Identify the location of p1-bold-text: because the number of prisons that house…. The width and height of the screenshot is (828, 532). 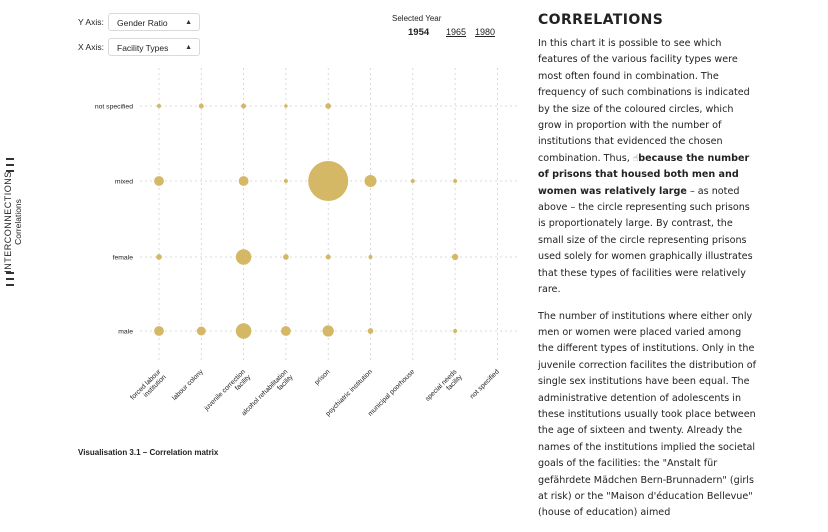
(644, 174).